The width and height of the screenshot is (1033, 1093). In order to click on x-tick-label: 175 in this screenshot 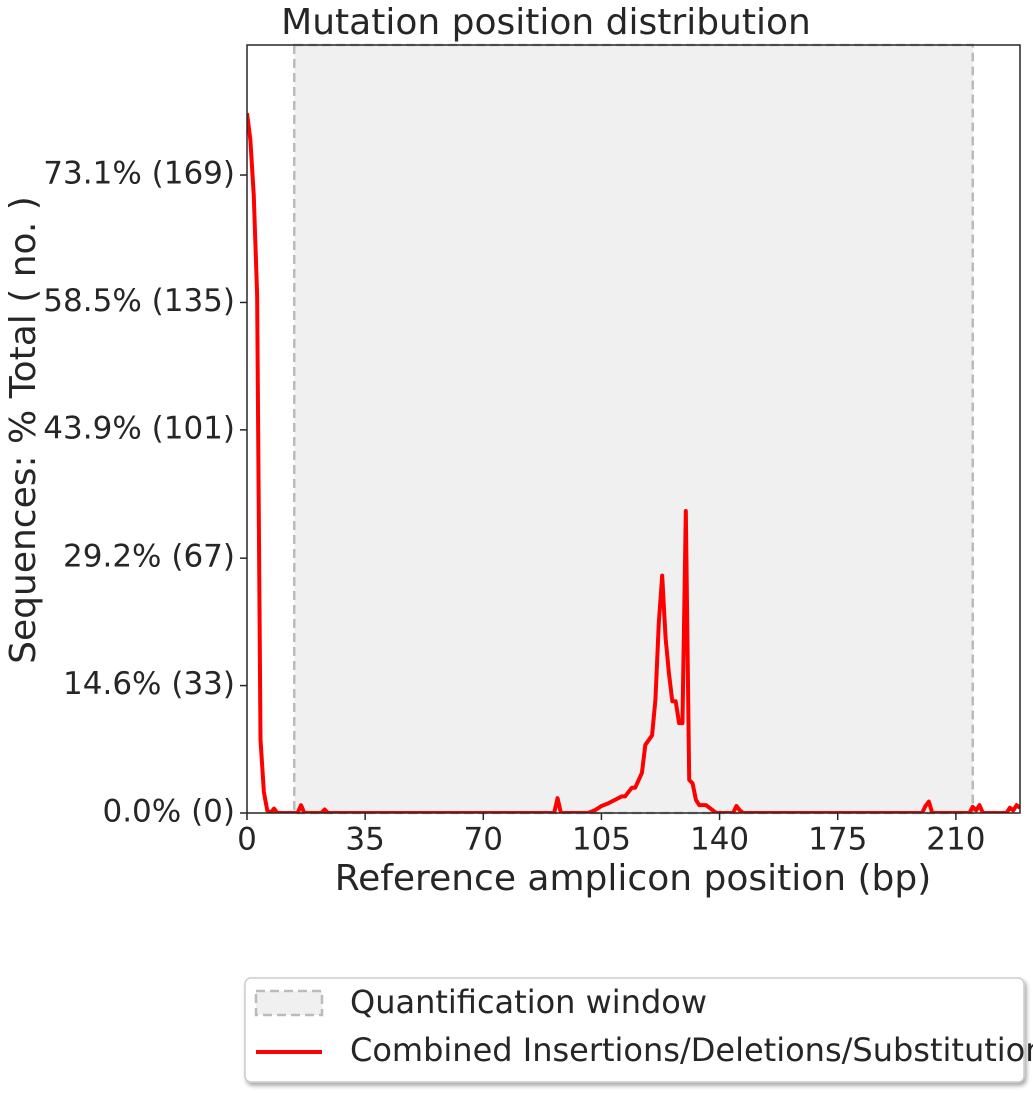, I will do `click(837, 840)`.